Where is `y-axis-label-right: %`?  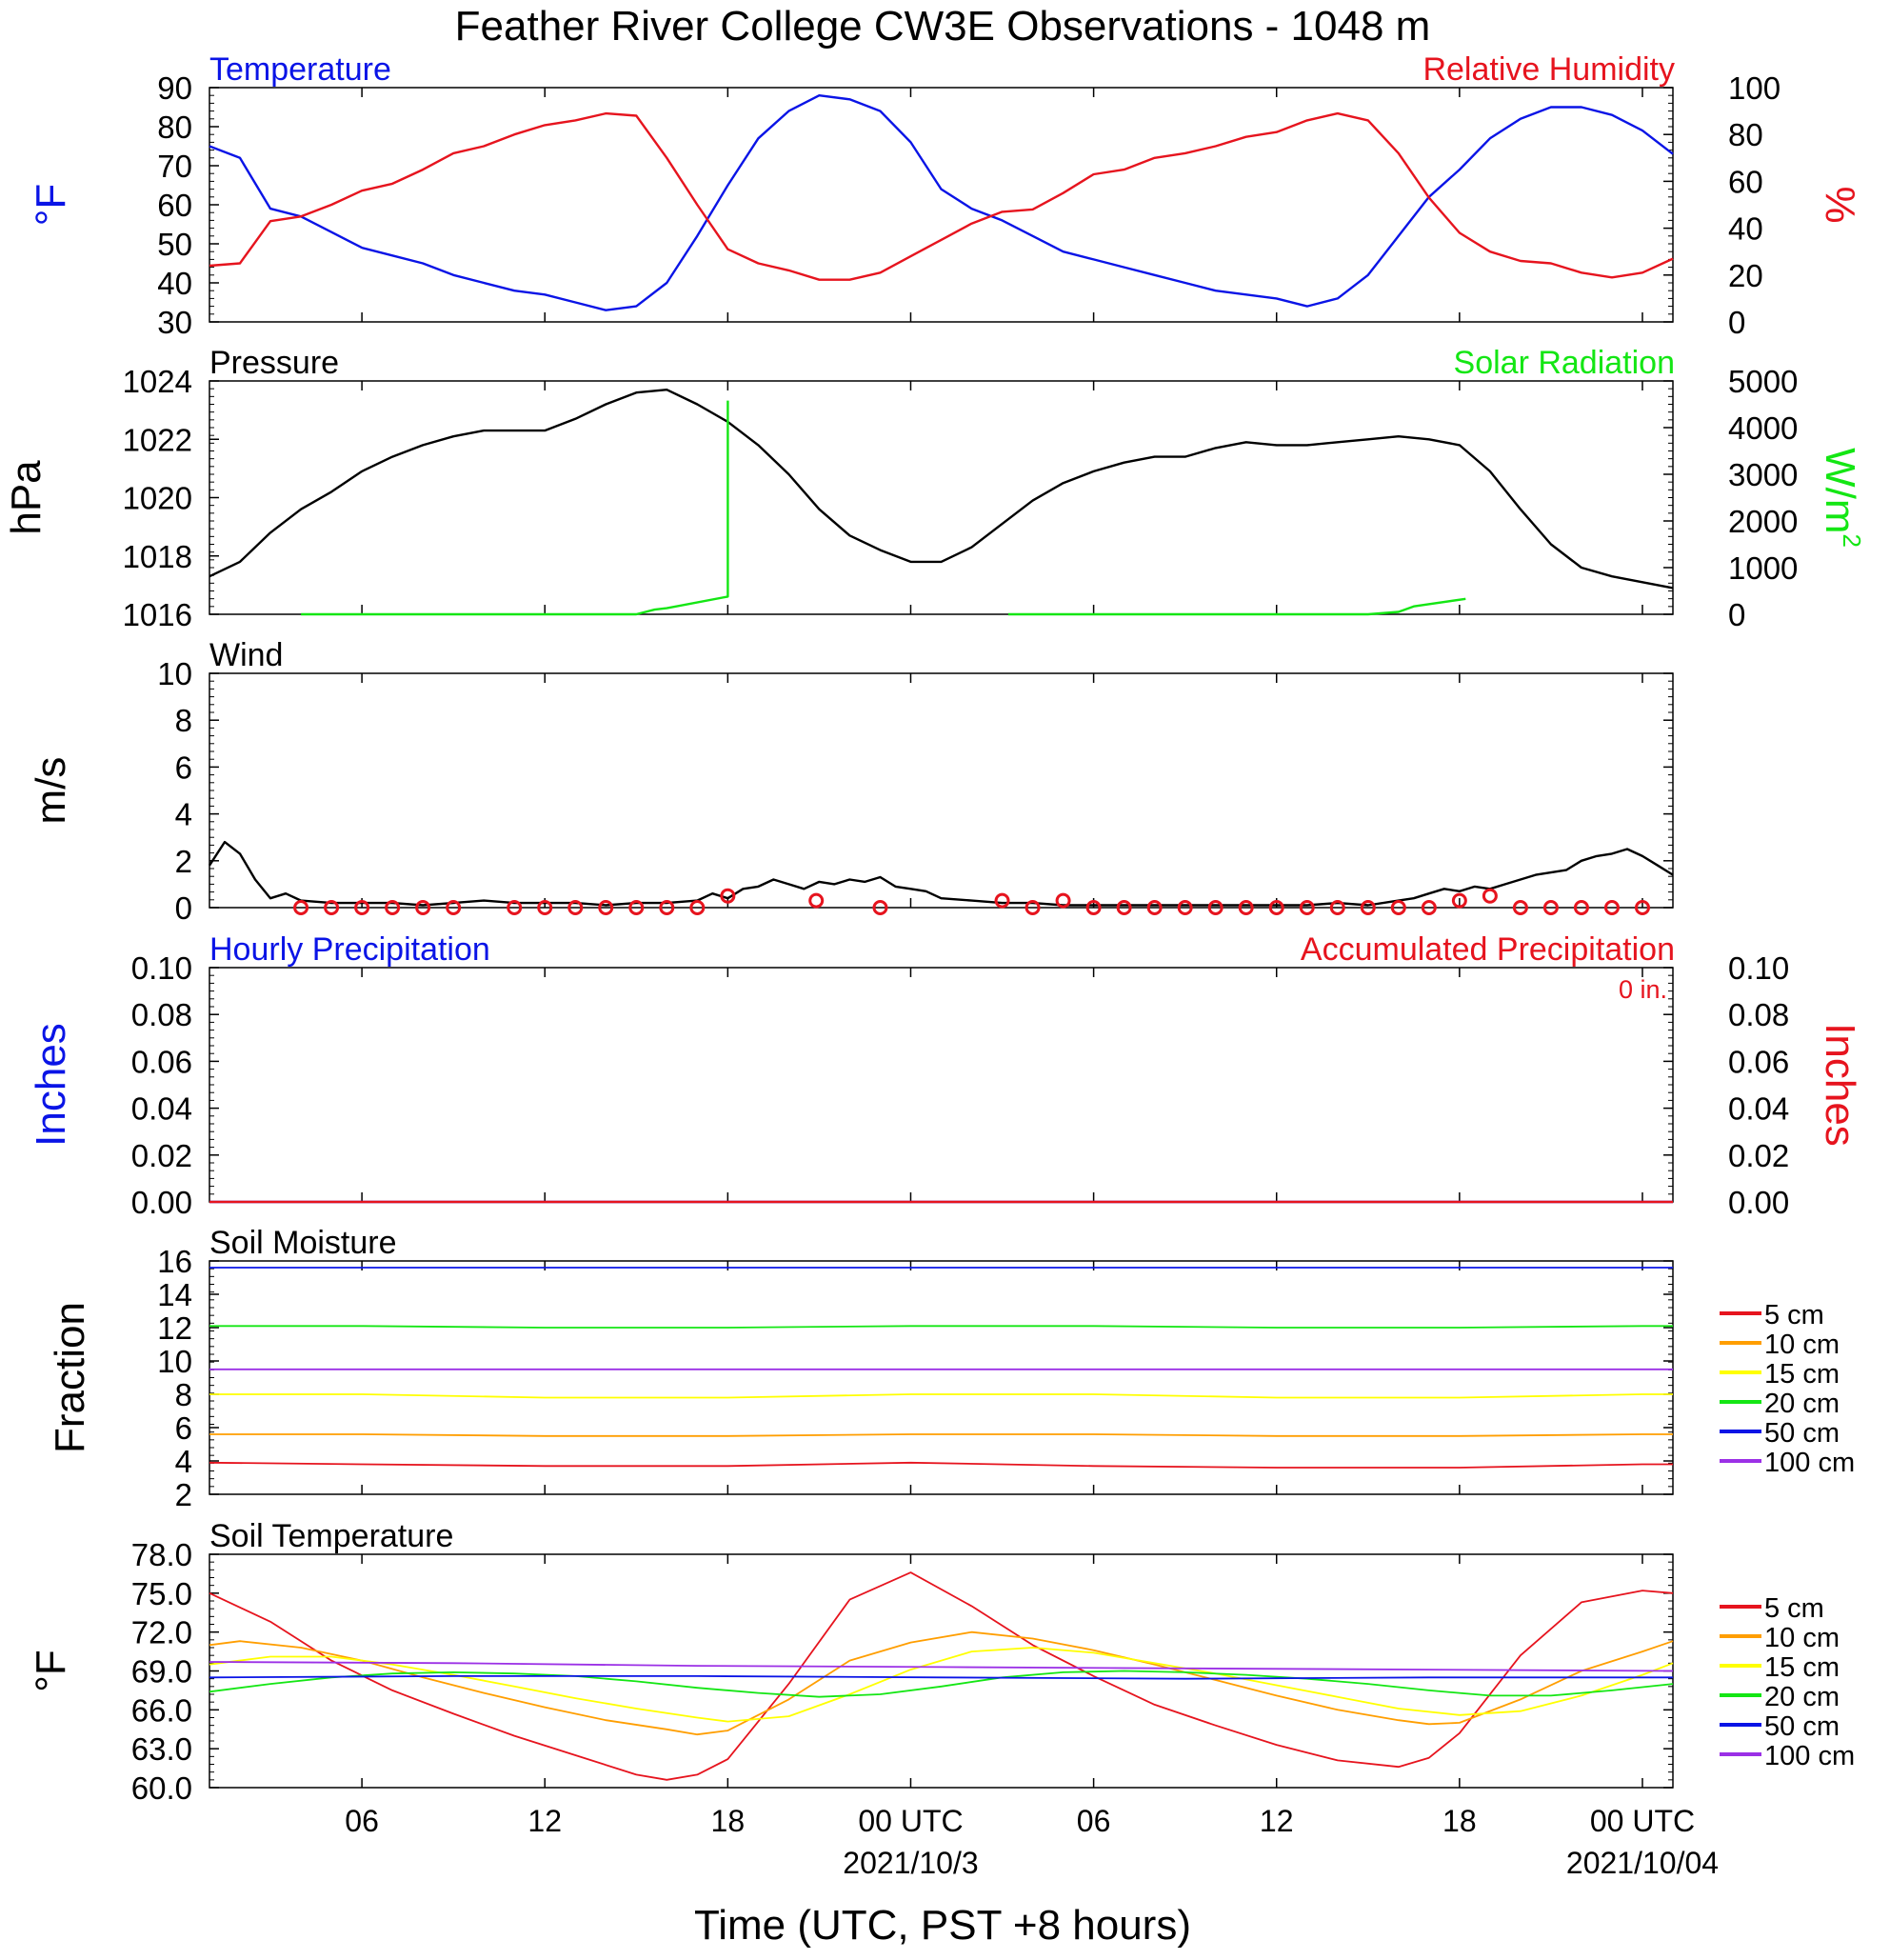 y-axis-label-right: % is located at coordinates (1840, 204).